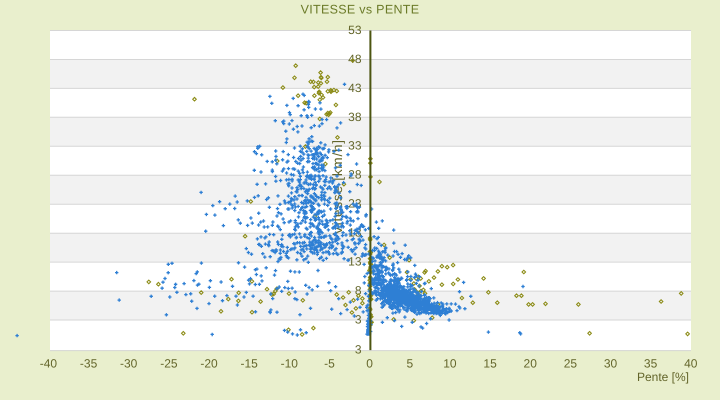  Describe the element at coordinates (250, 364) in the screenshot. I see `svg-text: -15` at that location.